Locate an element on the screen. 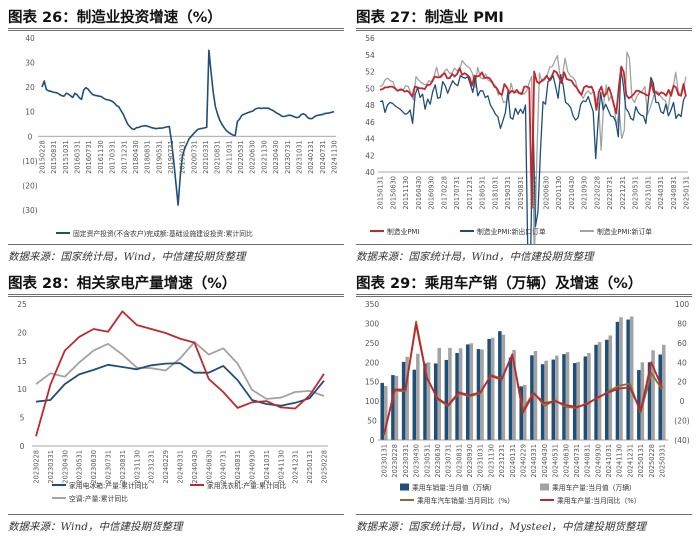 This screenshot has width=700, height=540. x-tick-label: 20190331 is located at coordinates (508, 193).